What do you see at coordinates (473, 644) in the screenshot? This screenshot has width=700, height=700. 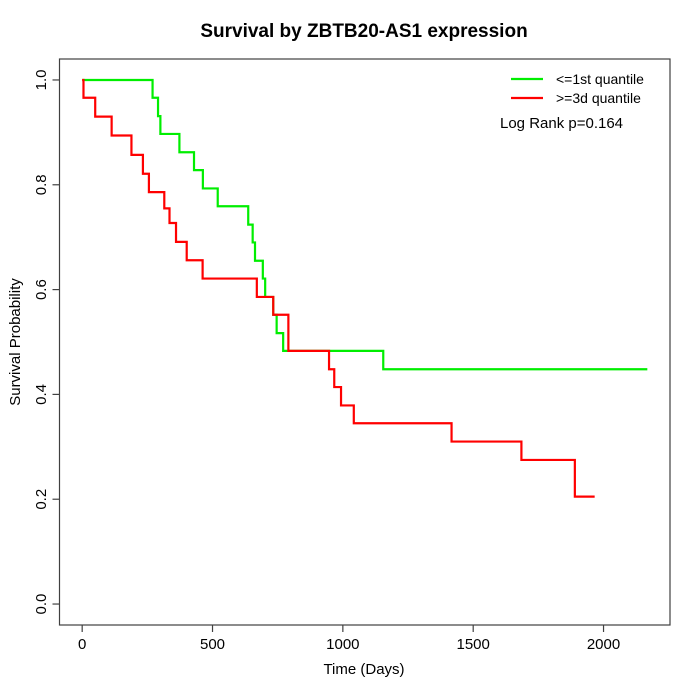 I see `x-tick-label: 1500` at bounding box center [473, 644].